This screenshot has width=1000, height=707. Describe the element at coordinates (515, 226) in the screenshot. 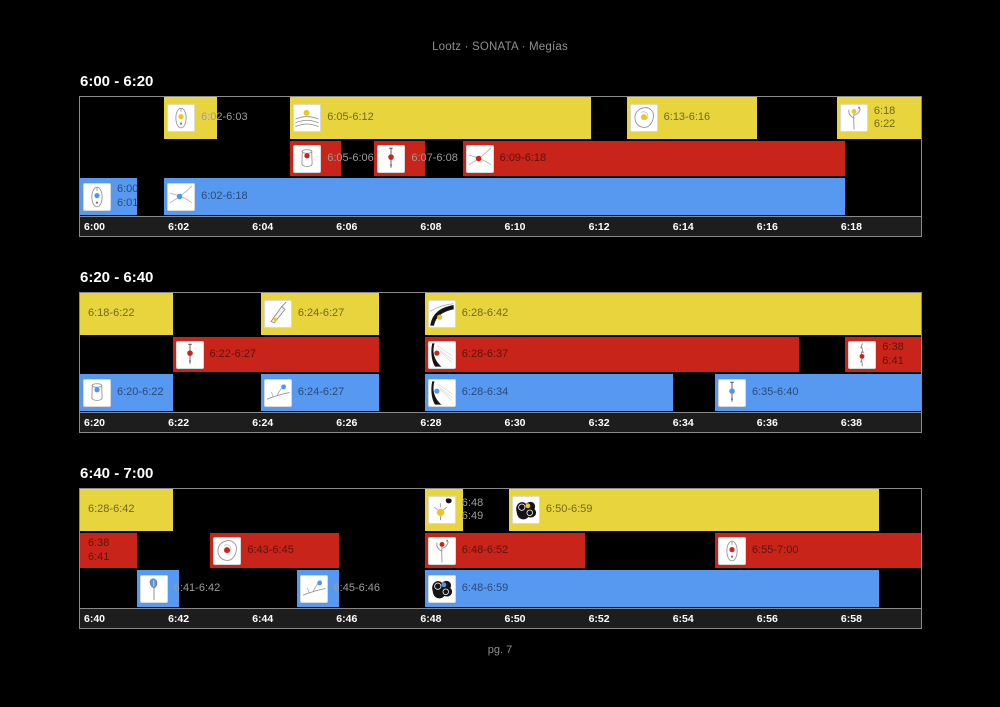

I see `axis-tick: 6:10` at that location.